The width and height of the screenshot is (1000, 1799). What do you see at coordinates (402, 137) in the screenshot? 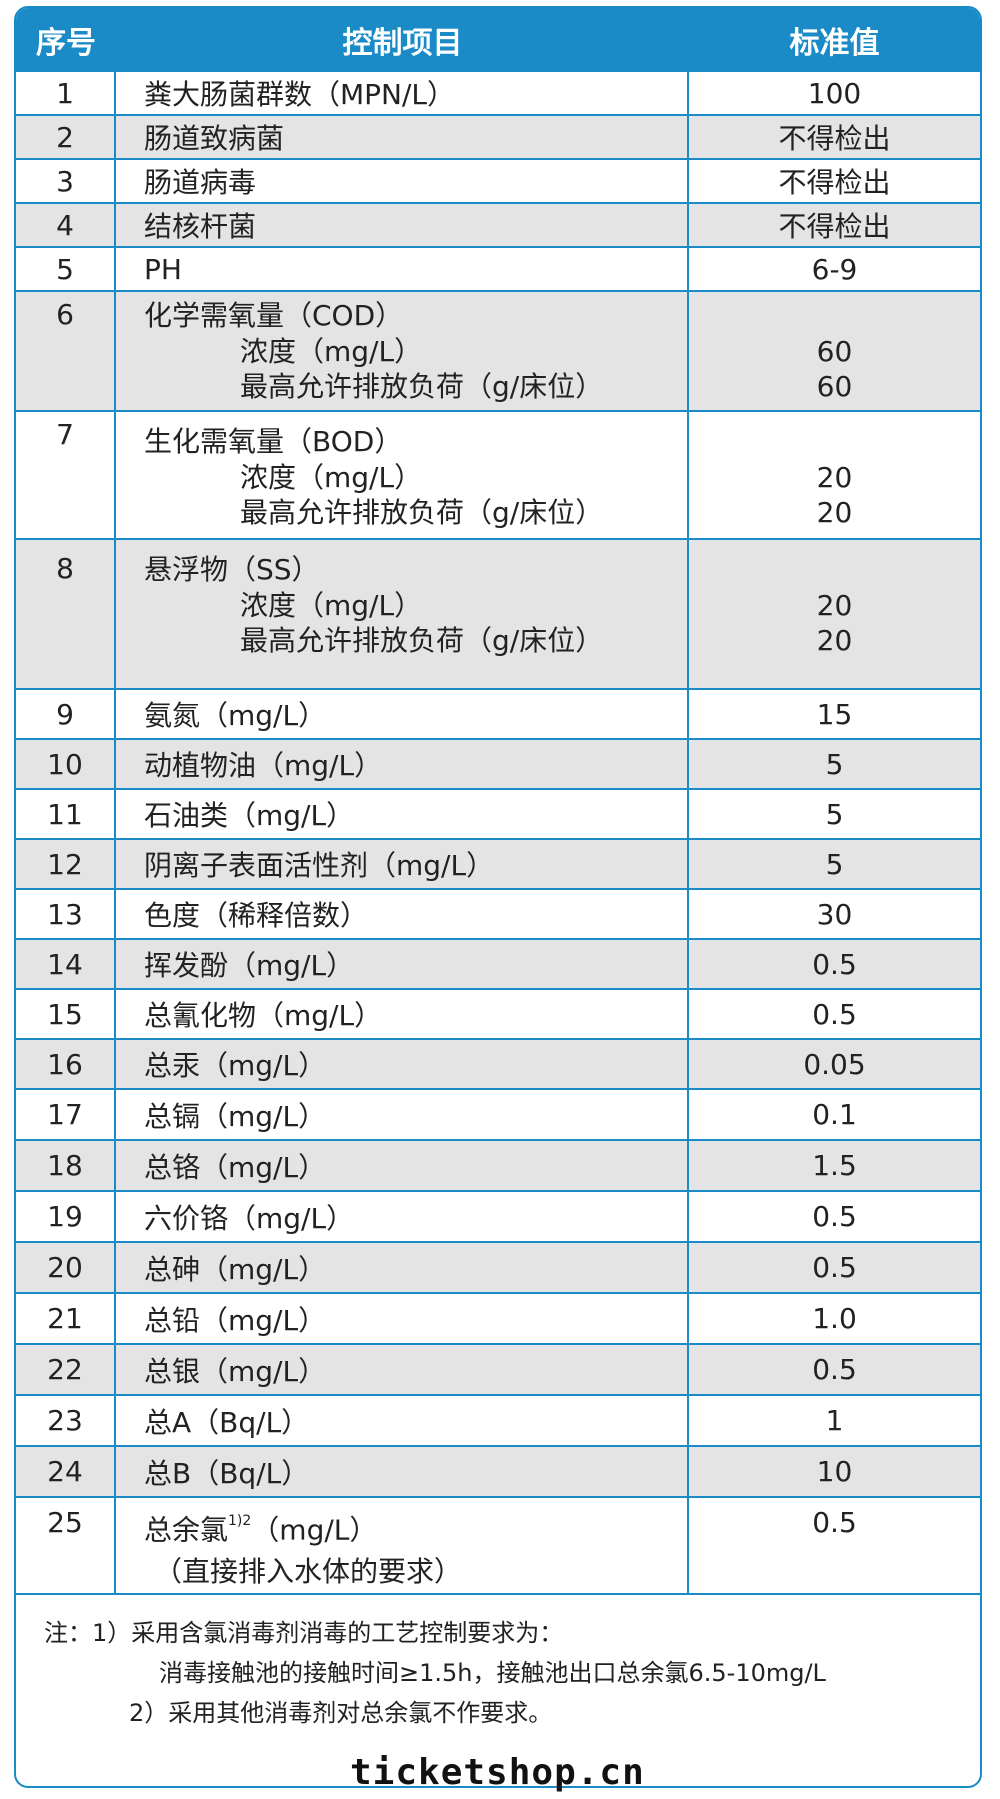
I see `row-item: 肠道致病菌` at bounding box center [402, 137].